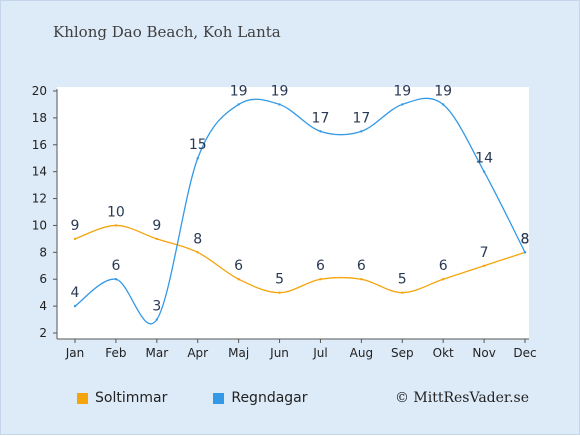 The height and width of the screenshot is (436, 580). I want to click on y-tick-label: 20, so click(39, 91).